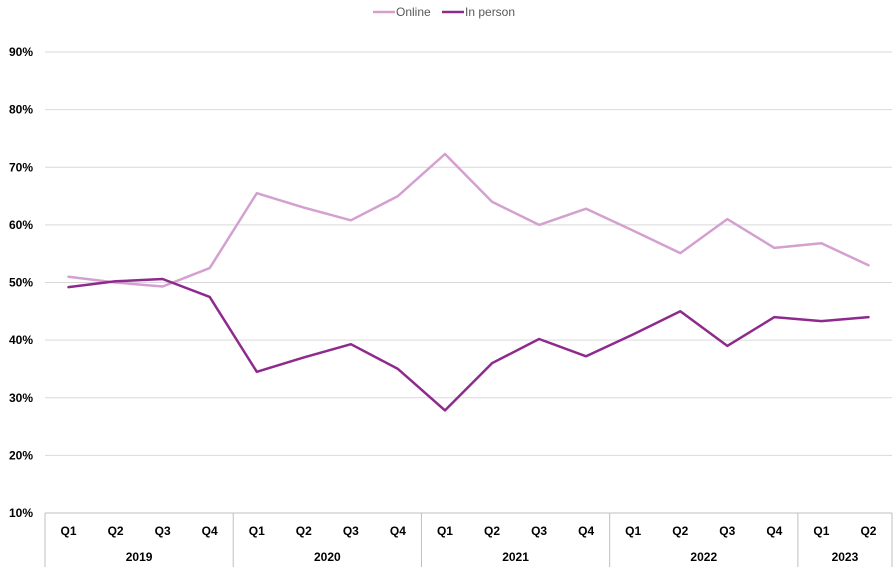  Describe the element at coordinates (490, 12) in the screenshot. I see `legend-label-in-person: In person` at that location.